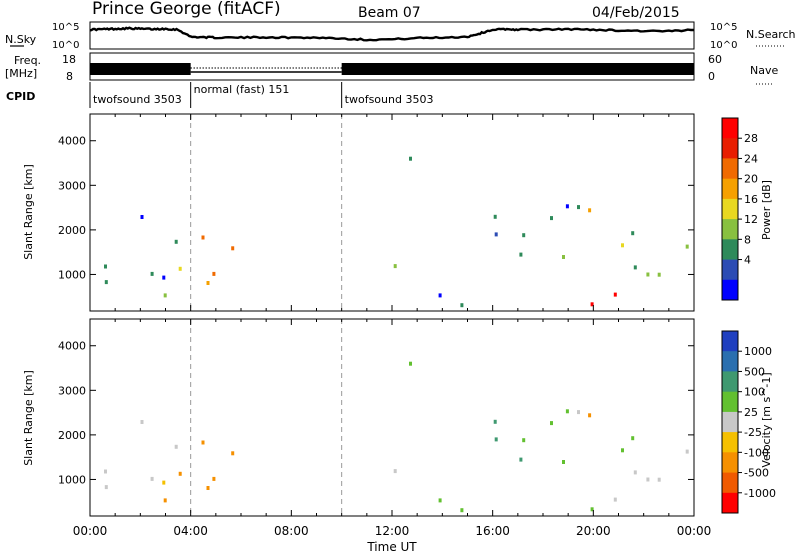 The width and height of the screenshot is (800, 554). I want to click on power-ylabel: Slant Range [km], so click(28, 212).